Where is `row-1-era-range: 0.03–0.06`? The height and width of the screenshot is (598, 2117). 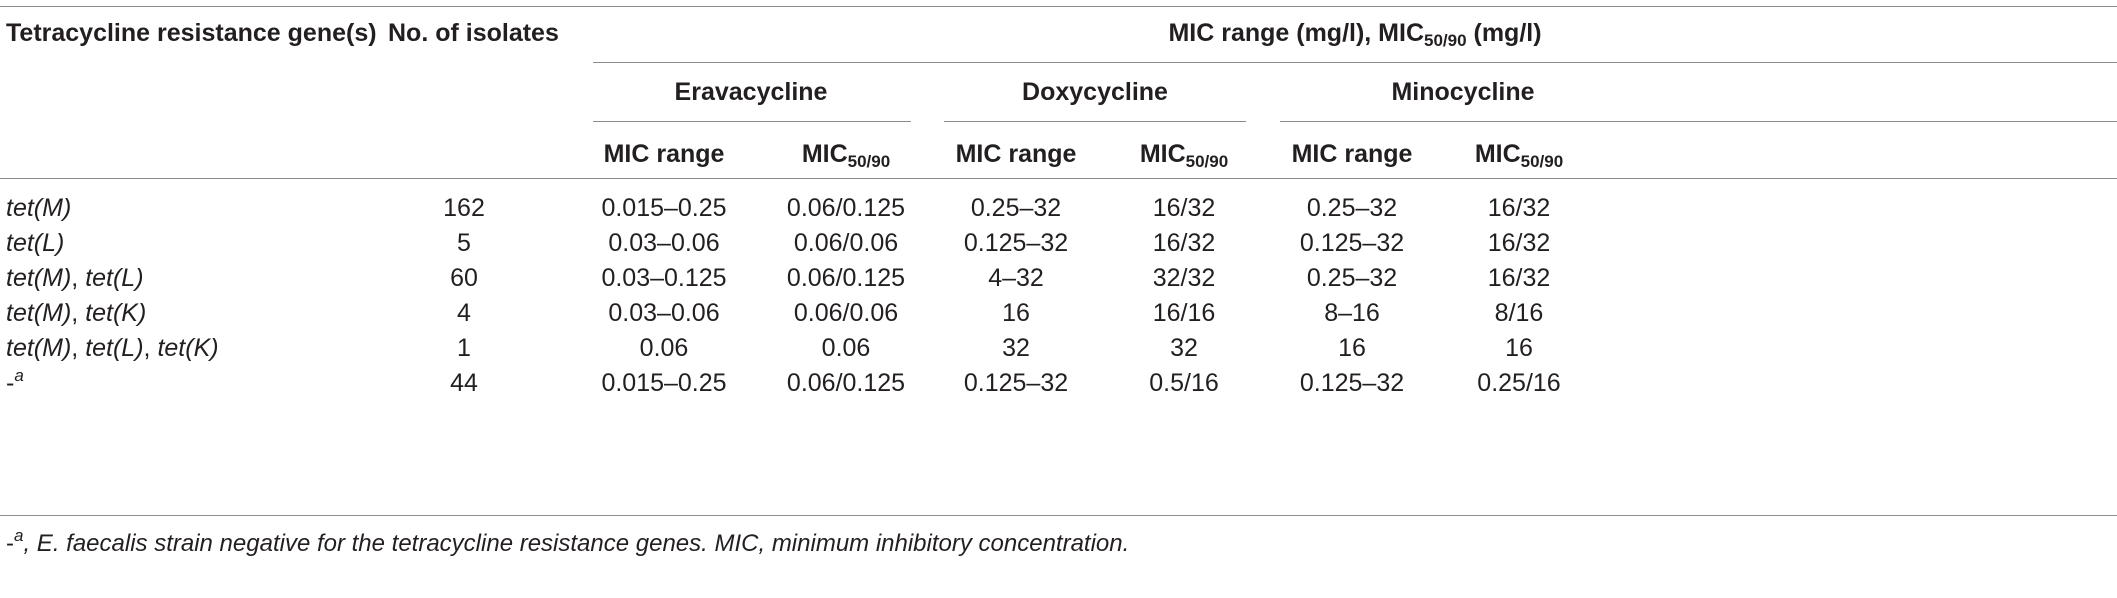 row-1-era-range: 0.03–0.06 is located at coordinates (664, 243).